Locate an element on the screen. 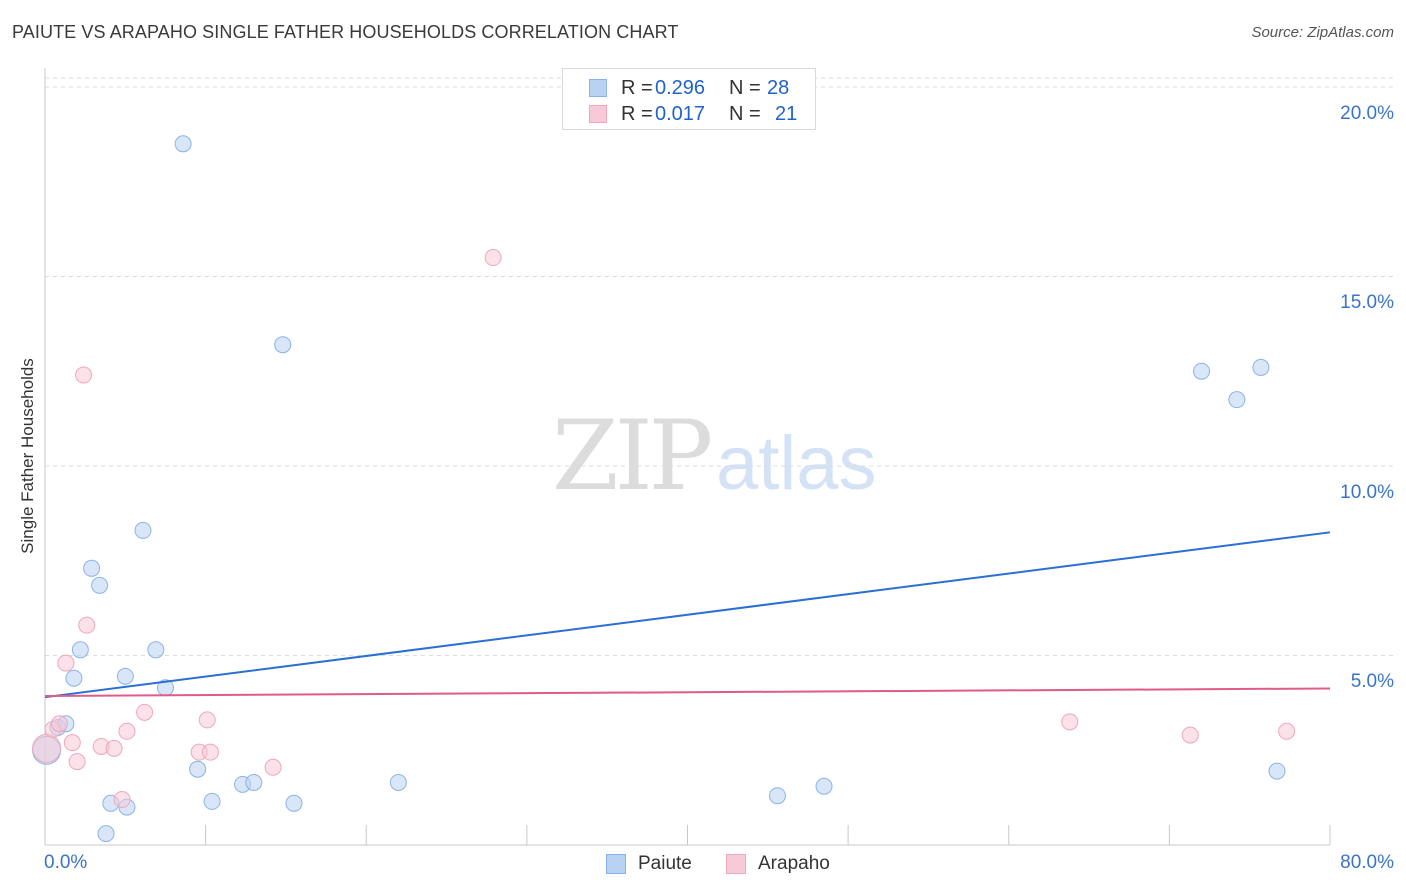  paiute-r-label: R = is located at coordinates (637, 88).